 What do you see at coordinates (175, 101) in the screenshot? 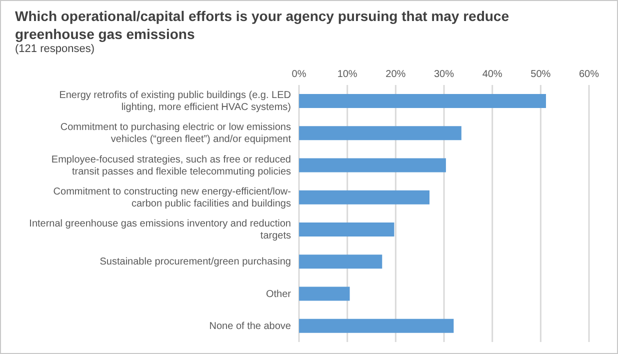
I see `y-tick-label: Energy retrofits of existing public buildings (e.g. LED lighting, more efficient HVAC systems)` at bounding box center [175, 101].